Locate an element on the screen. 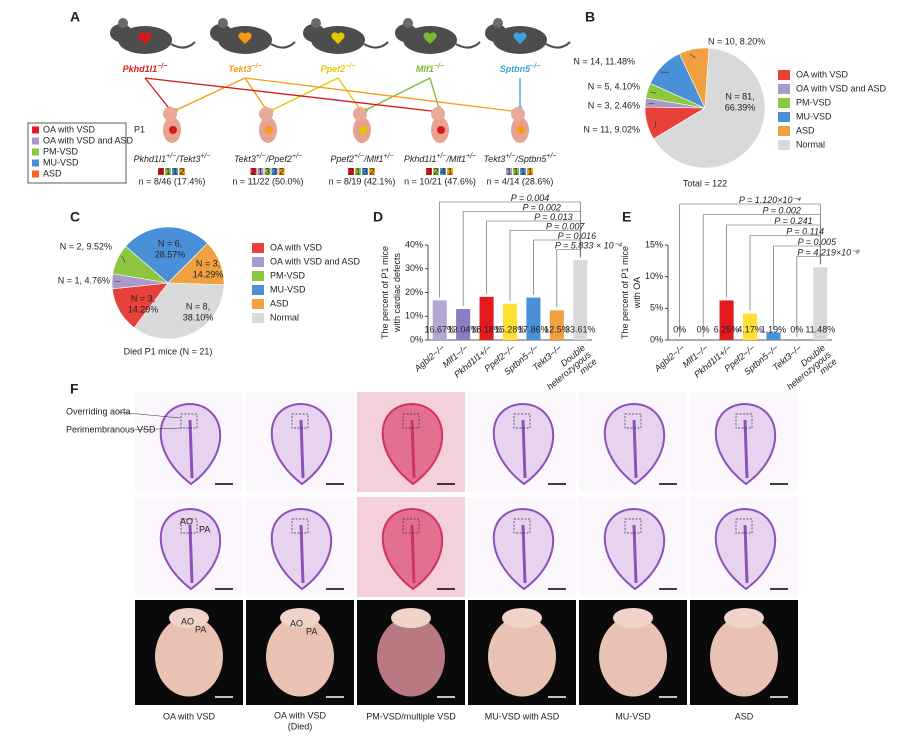 Image resolution: width=901 pixels, height=744 pixels. slice-label: N = 5, 4.10% is located at coordinates (614, 86).